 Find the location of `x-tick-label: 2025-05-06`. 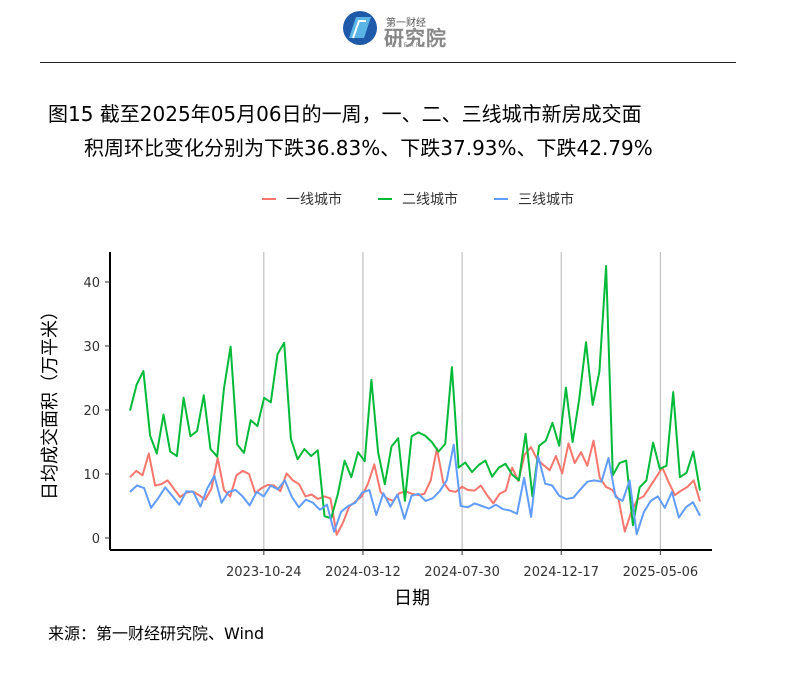

x-tick-label: 2025-05-06 is located at coordinates (661, 572).